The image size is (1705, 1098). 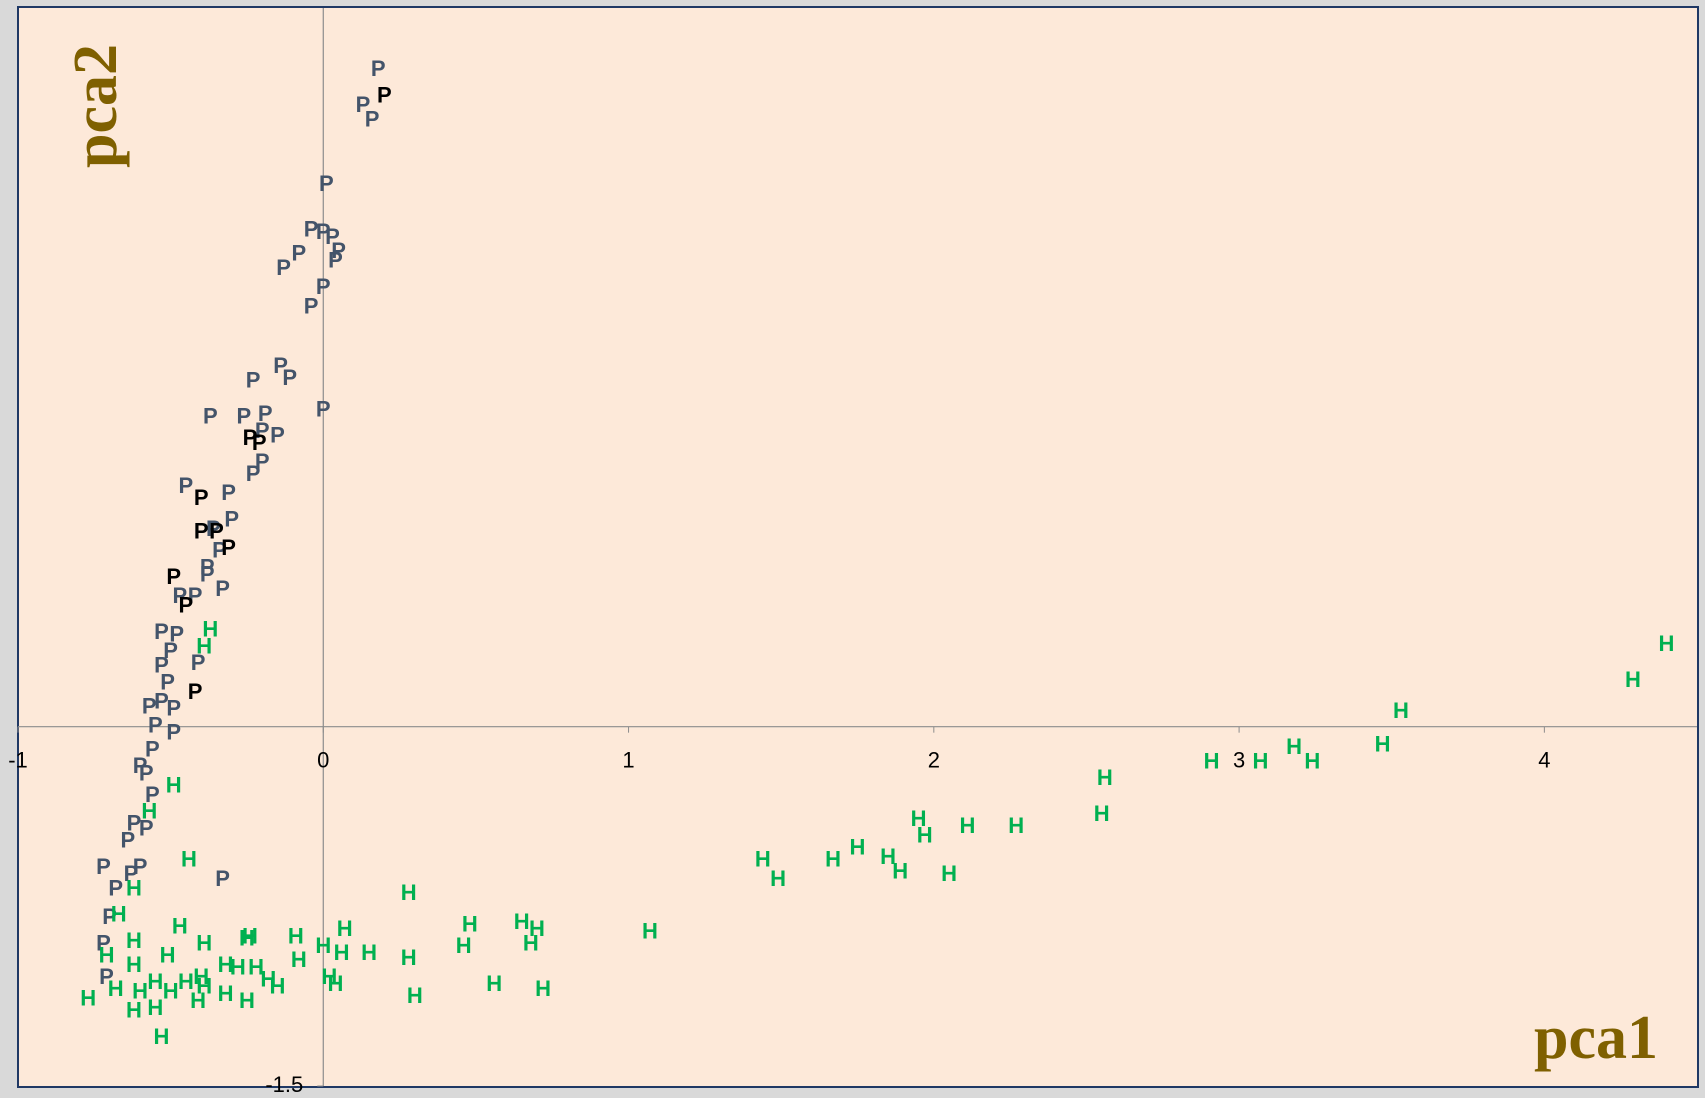 I want to click on x-tick-label: 2, so click(x=934, y=759).